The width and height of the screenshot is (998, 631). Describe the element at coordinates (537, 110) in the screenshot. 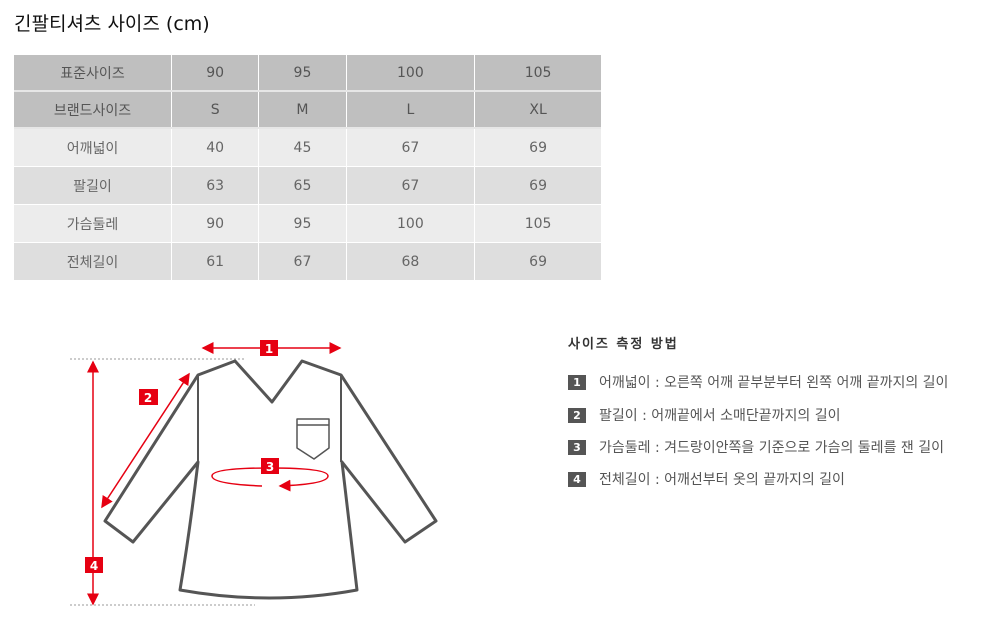

I see `header-cell: XL` at that location.